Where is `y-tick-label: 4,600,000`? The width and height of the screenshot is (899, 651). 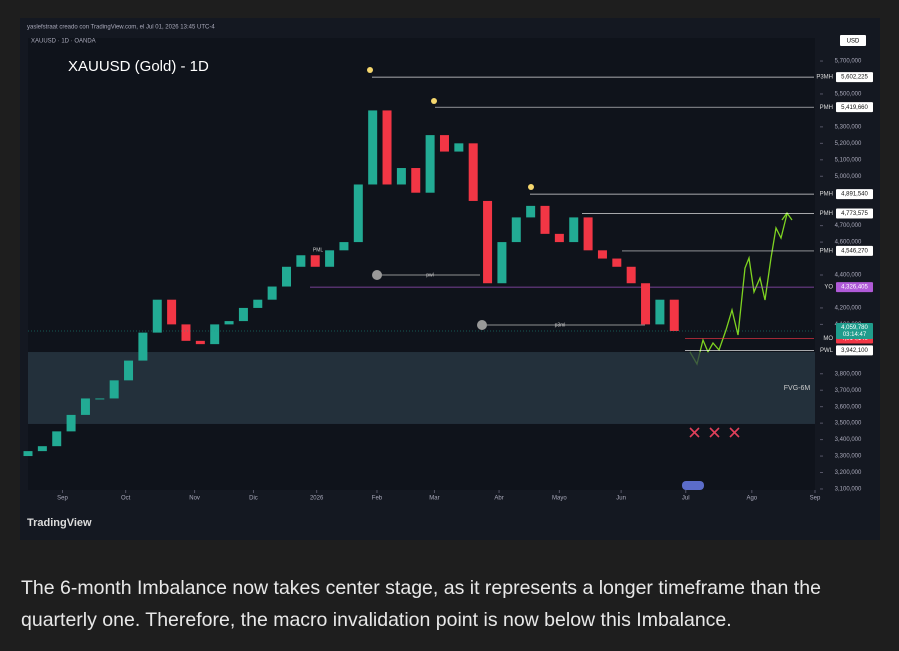
y-tick-label: 4,600,000 is located at coordinates (848, 243).